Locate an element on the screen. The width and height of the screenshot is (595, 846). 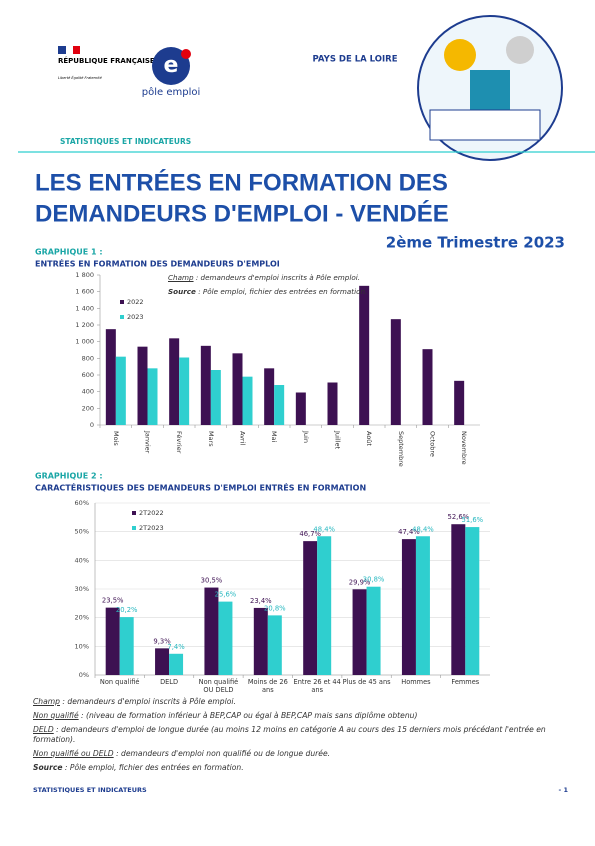
legend-label: 2022 is located at coordinates (135, 302).